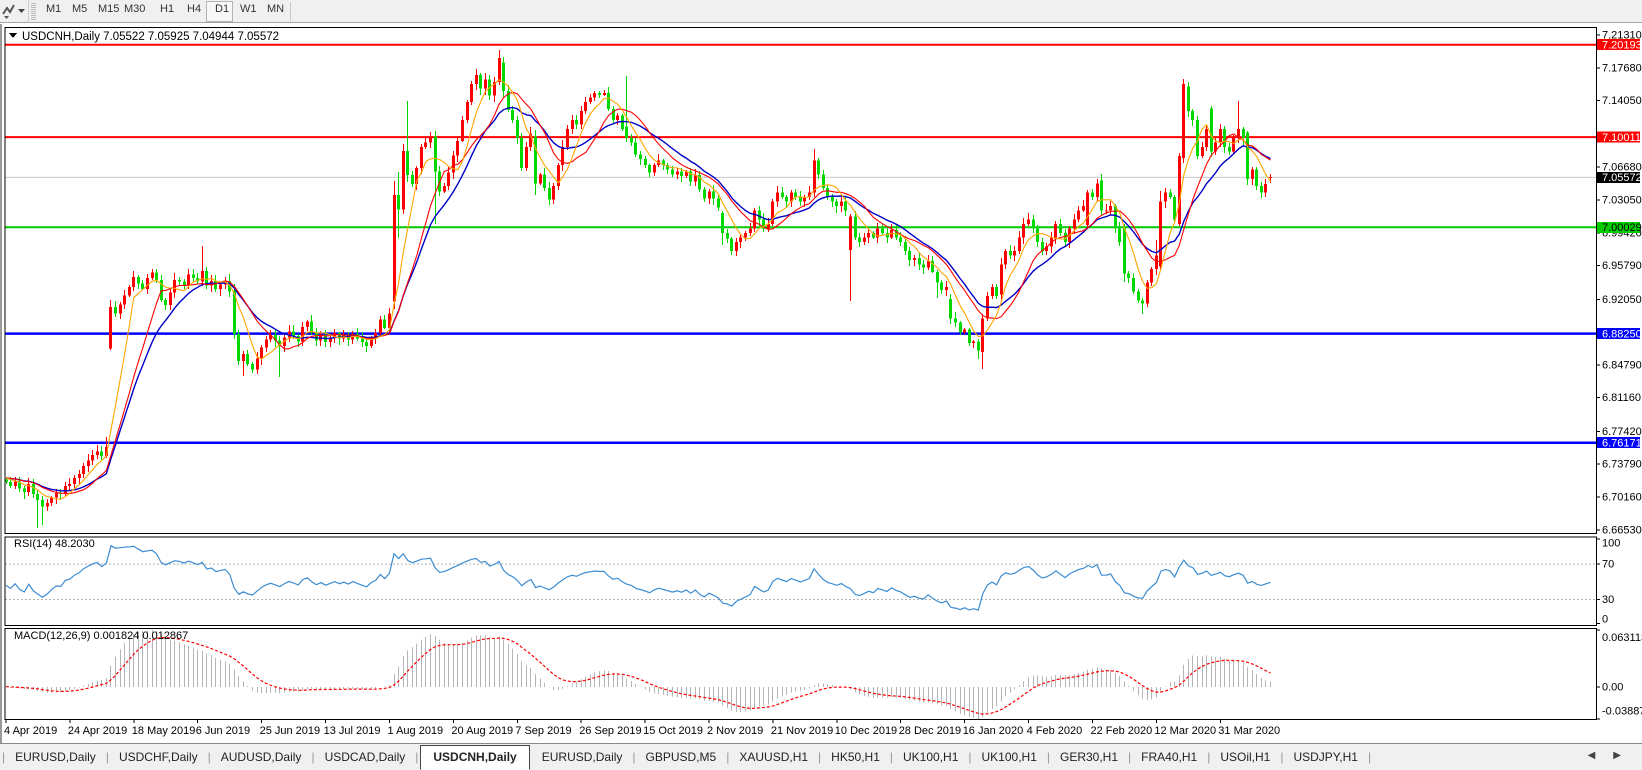  Describe the element at coordinates (1608, 565) in the screenshot. I see `svg-text: 70` at that location.